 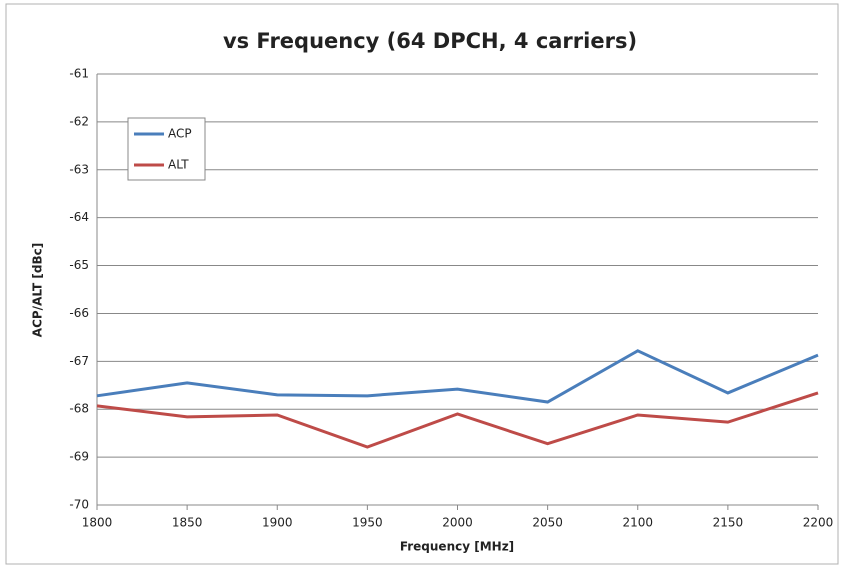 I want to click on legend-label: ALT, so click(x=178, y=165).